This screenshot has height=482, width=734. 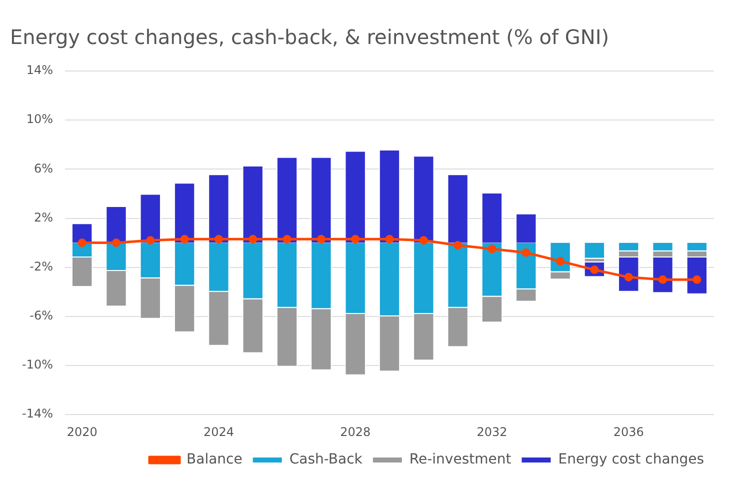 What do you see at coordinates (310, 37) in the screenshot?
I see `chart-title: Energy cost changes, cash-back, & reinvestment (% of GNI)` at bounding box center [310, 37].